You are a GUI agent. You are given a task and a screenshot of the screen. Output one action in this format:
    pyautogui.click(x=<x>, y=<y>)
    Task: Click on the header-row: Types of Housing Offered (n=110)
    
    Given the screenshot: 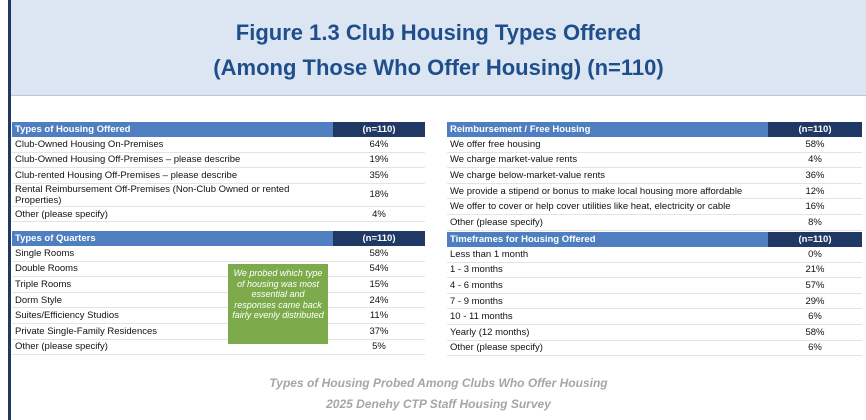 What is the action you would take?
    pyautogui.click(x=218, y=129)
    